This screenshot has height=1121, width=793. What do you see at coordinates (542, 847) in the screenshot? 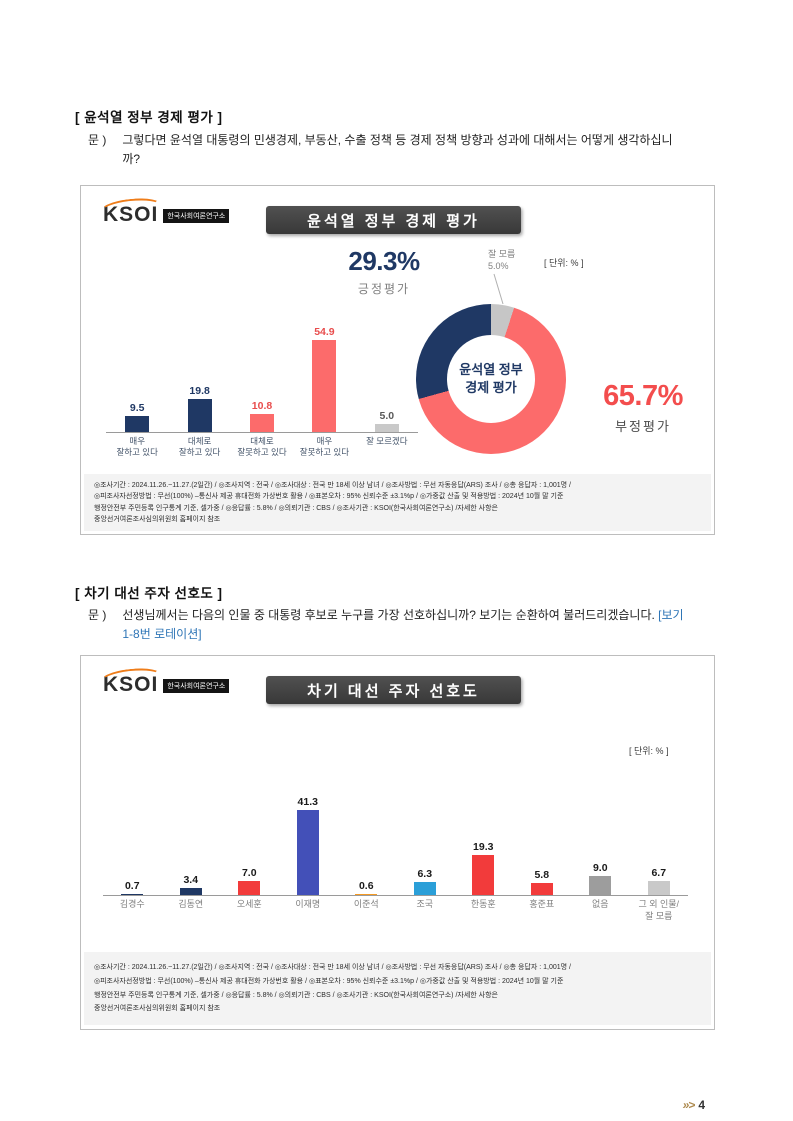
I see `bar-col-7: 5.8 홍준표` at bounding box center [542, 847].